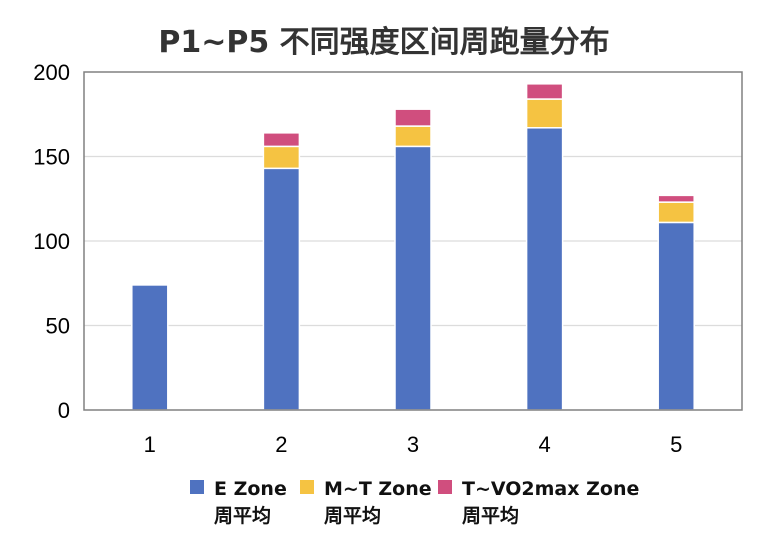  What do you see at coordinates (51, 72) in the screenshot?
I see `y-tick-label: 200` at bounding box center [51, 72].